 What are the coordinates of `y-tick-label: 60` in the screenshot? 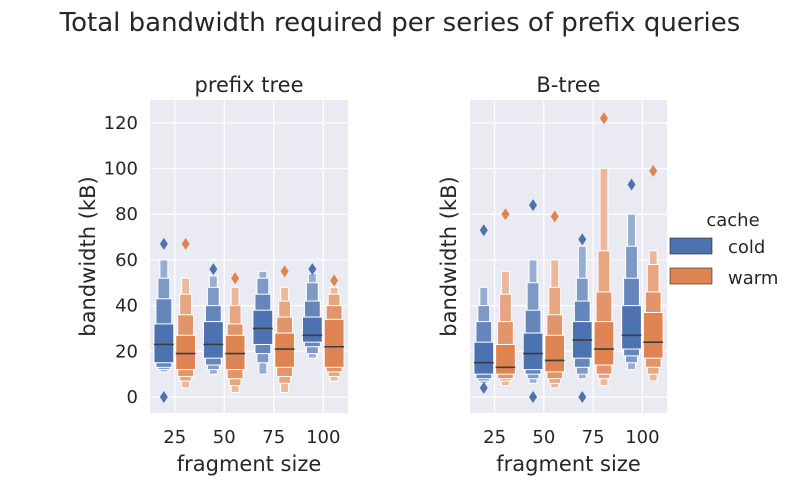 It's located at (126, 260).